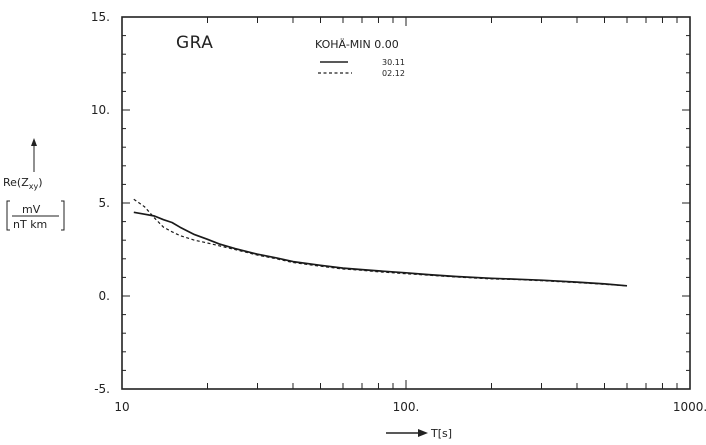  What do you see at coordinates (357, 44) in the screenshot?
I see `chart-subtitle: KOHÄ-MIN 0.00` at bounding box center [357, 44].